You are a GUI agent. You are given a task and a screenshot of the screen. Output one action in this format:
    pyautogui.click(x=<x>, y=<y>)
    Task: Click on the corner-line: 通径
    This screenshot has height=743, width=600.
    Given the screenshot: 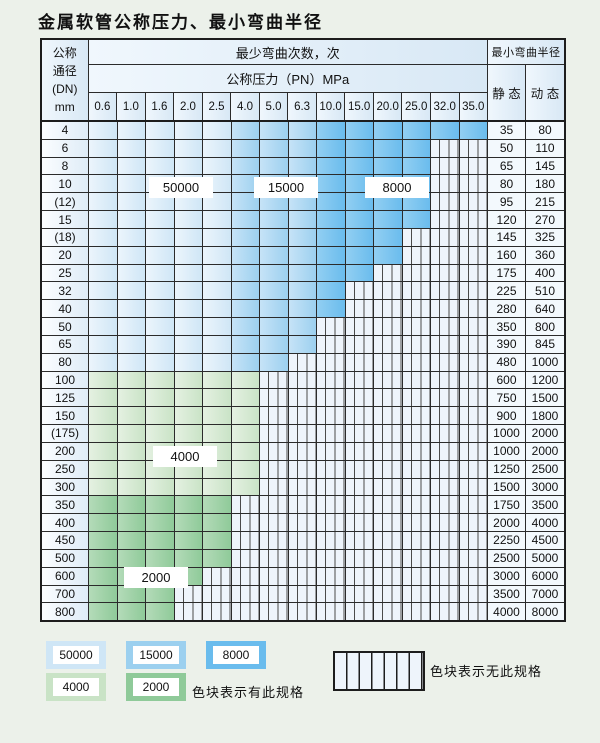 What is the action you would take?
    pyautogui.click(x=64, y=71)
    